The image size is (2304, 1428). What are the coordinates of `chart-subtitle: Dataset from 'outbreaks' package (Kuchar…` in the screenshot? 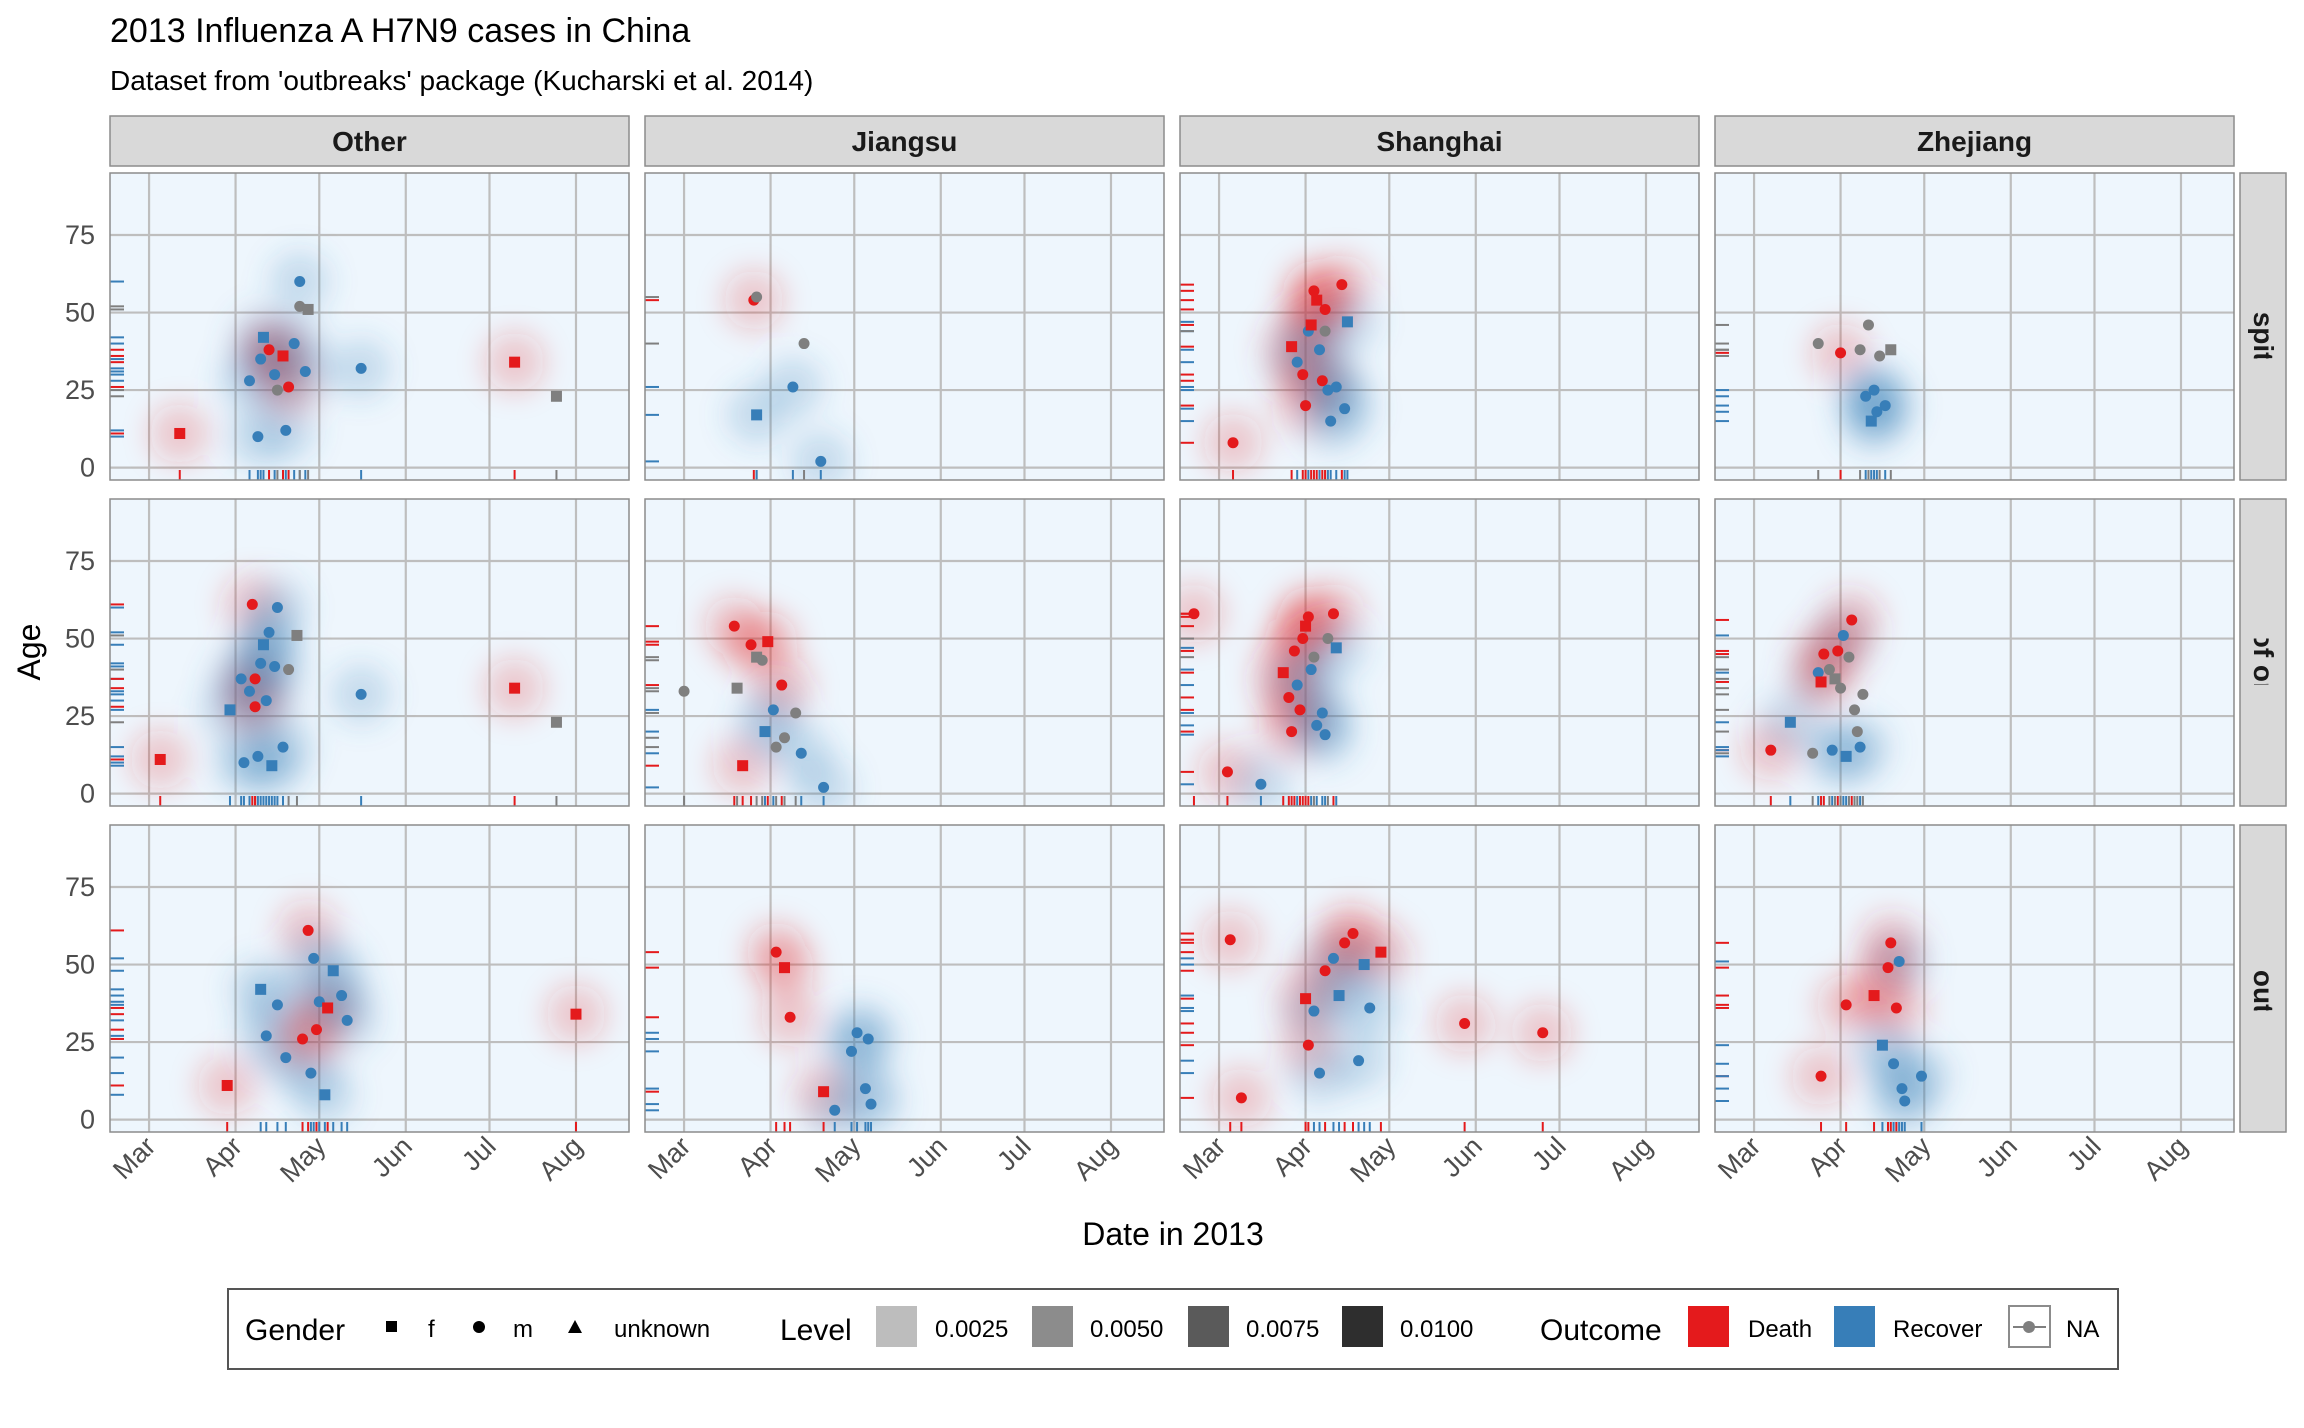 It's located at (461, 80).